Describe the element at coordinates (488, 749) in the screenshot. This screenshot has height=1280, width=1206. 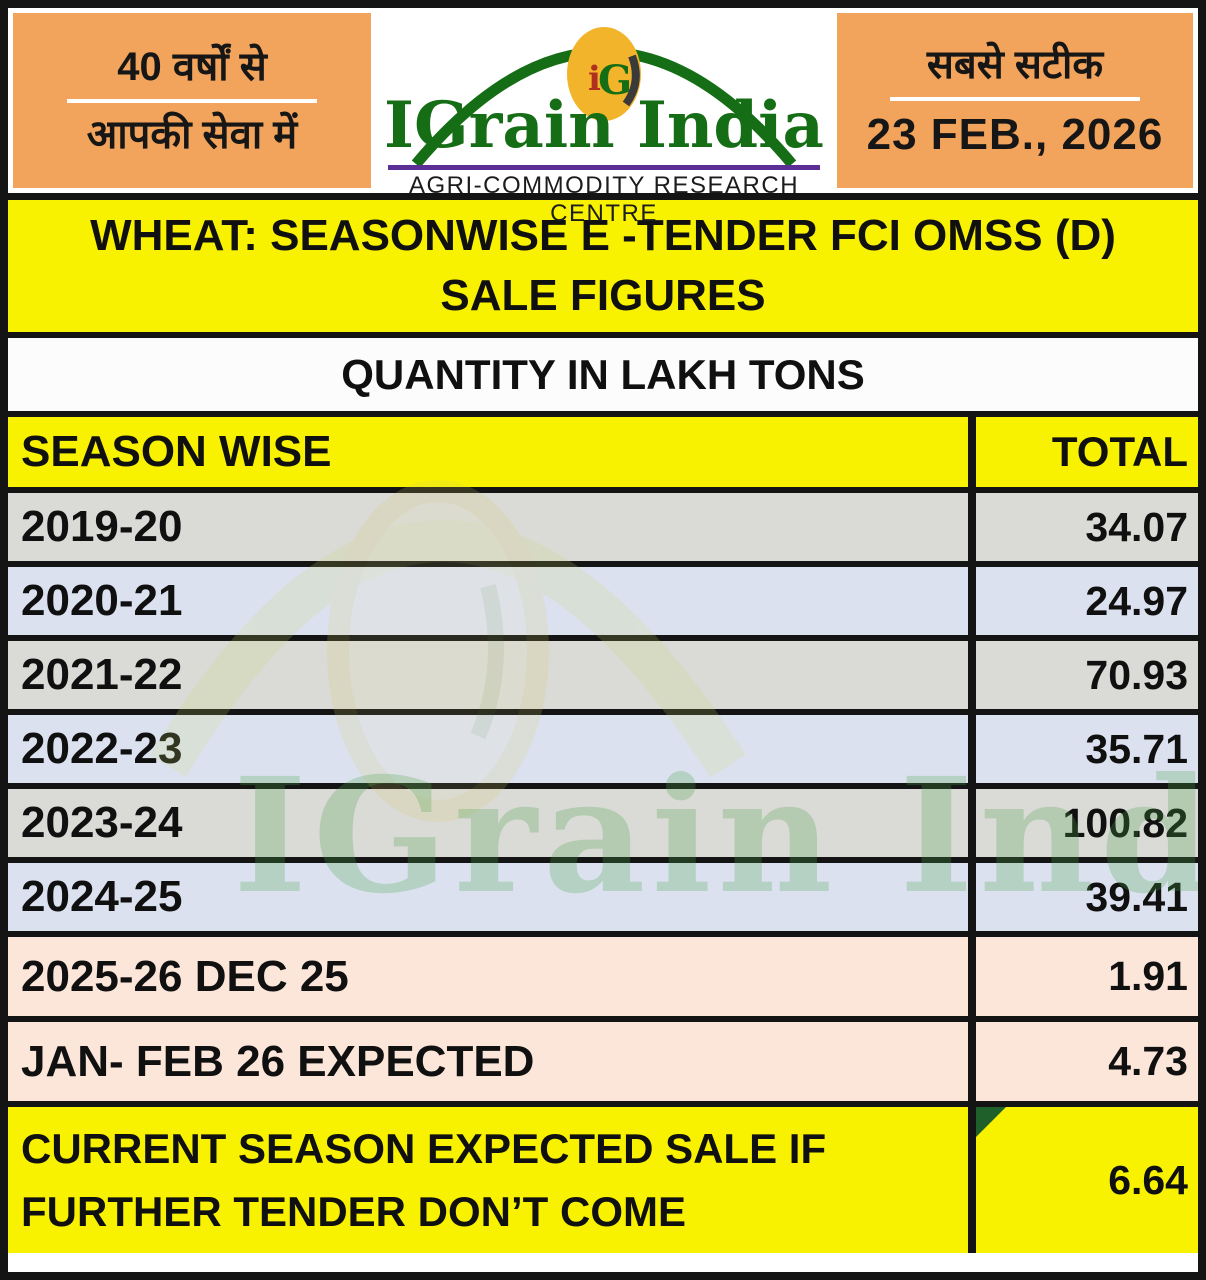
I see `season-label: 2022-23` at that location.